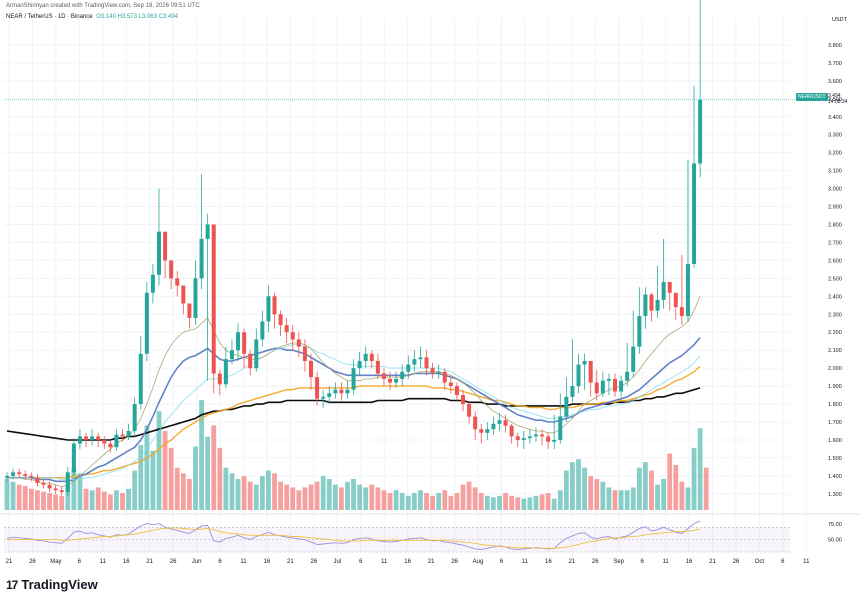 The image size is (860, 601). What do you see at coordinates (835, 279) in the screenshot?
I see `price-tick-label: 2.500` at bounding box center [835, 279].